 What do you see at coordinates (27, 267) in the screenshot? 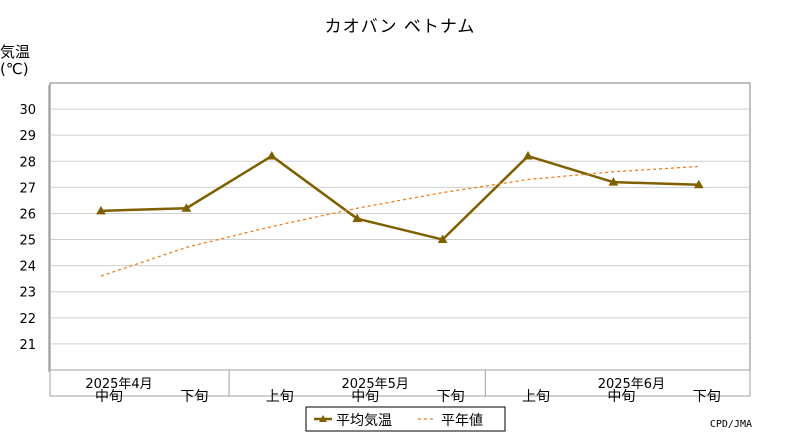
I see `y-tick-label: 24` at bounding box center [27, 267].